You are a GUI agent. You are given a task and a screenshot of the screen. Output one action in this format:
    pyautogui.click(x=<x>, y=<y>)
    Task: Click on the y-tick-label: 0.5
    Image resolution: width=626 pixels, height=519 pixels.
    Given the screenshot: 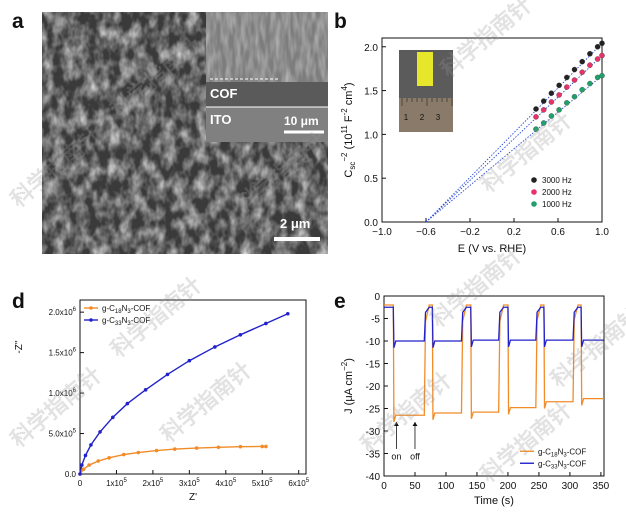 What is the action you would take?
    pyautogui.click(x=371, y=179)
    